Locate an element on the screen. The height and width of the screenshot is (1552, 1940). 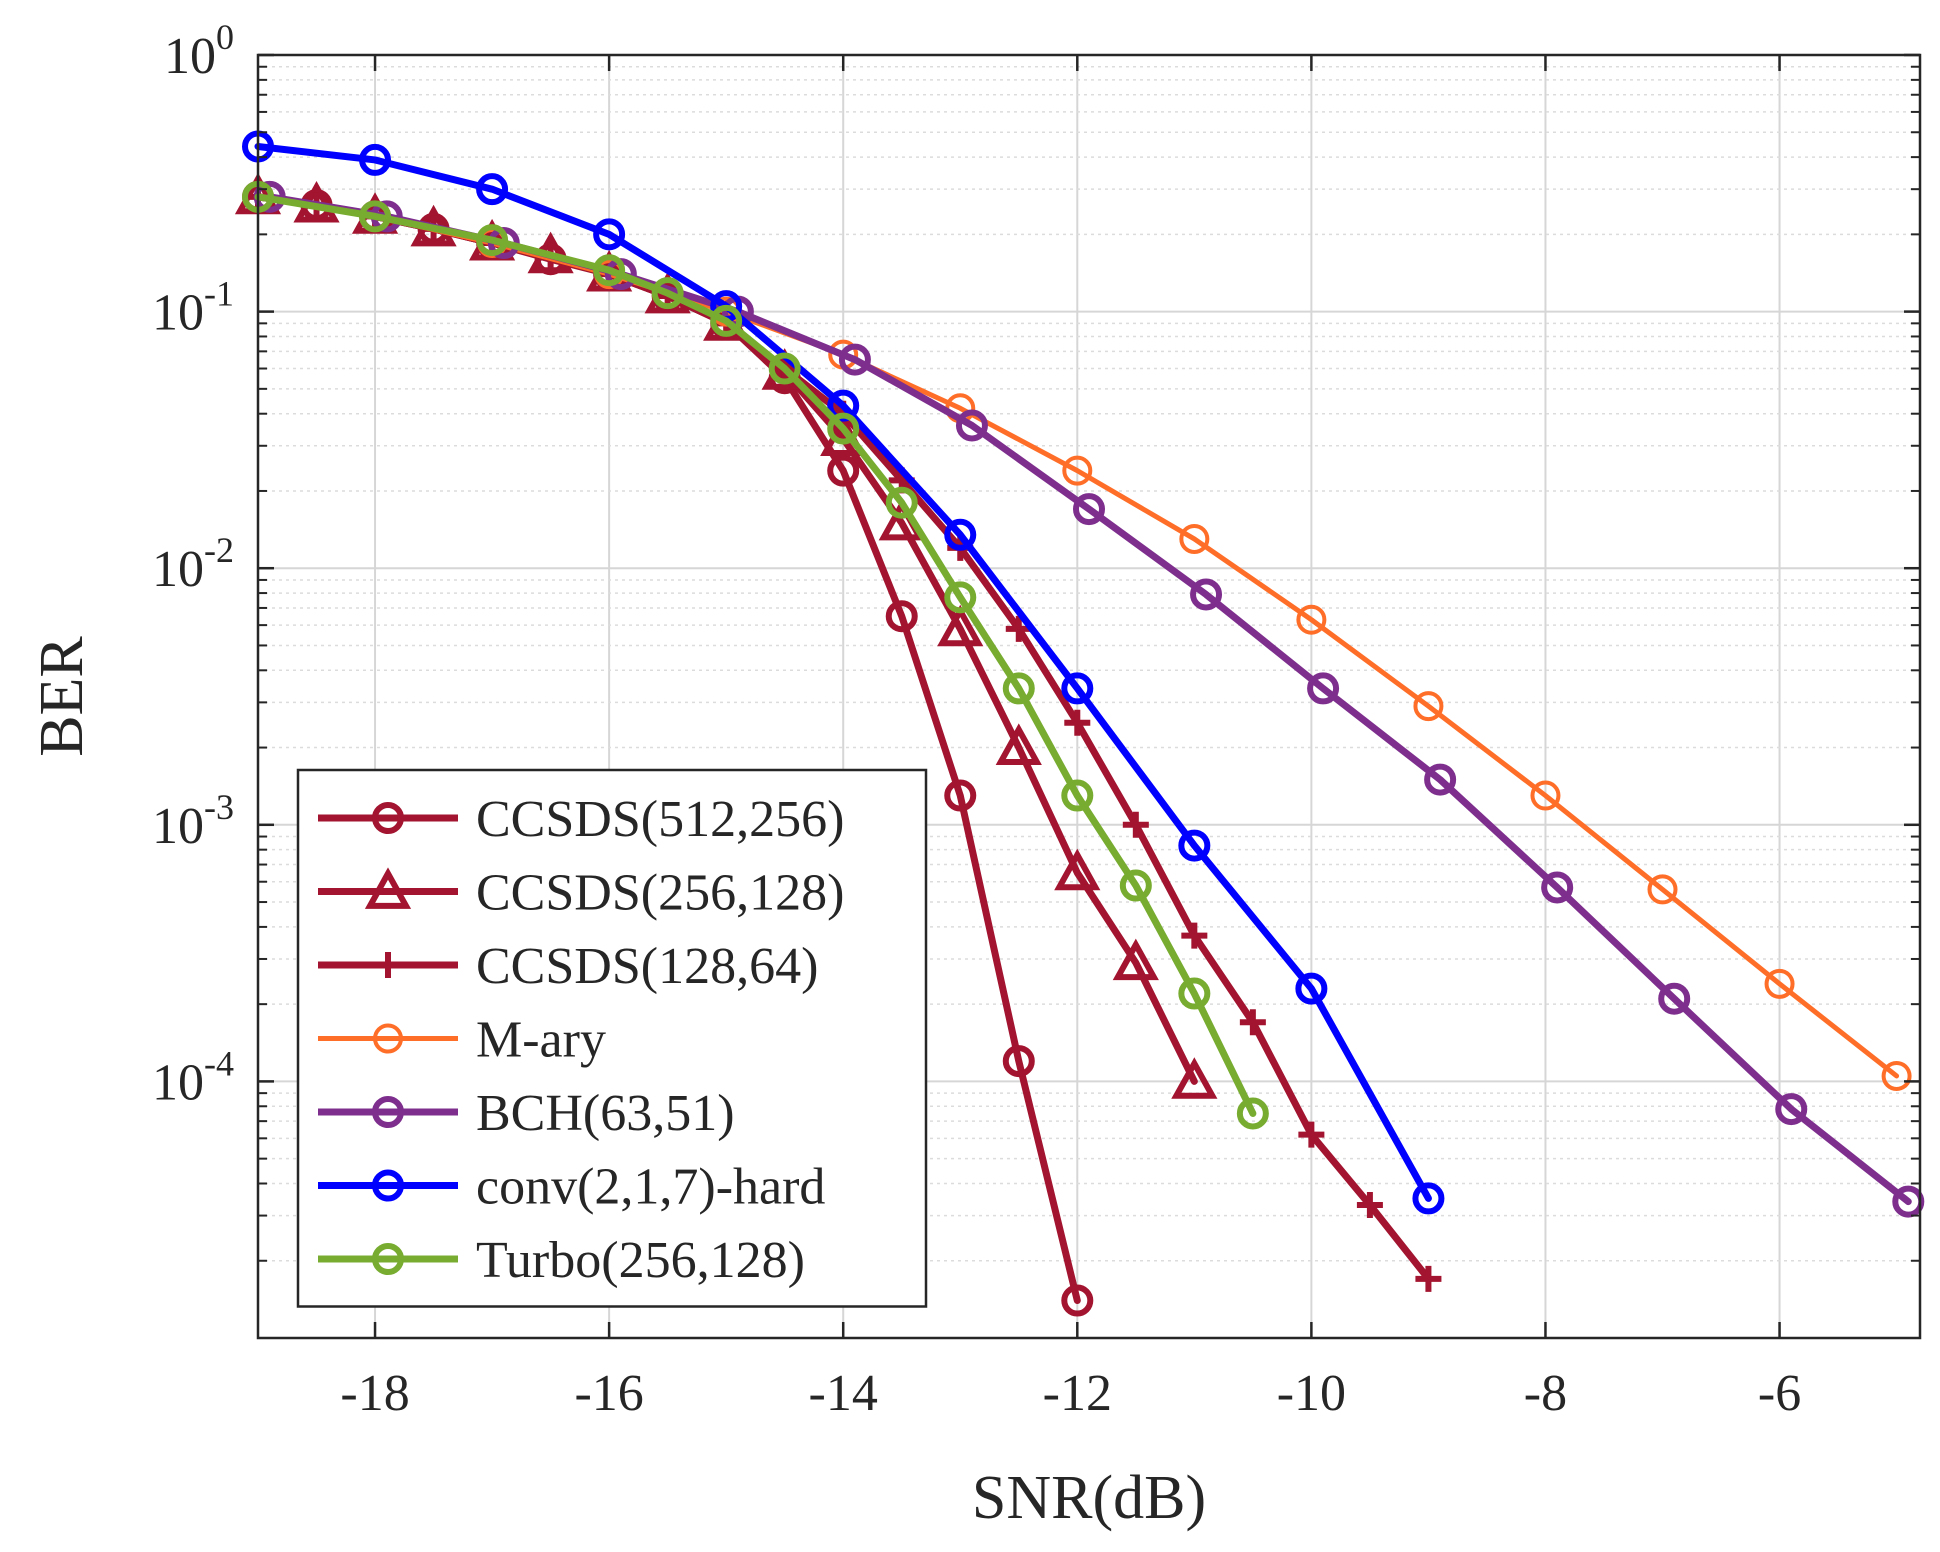
legend-entry: BCH(63,51) is located at coordinates (526, 1113).